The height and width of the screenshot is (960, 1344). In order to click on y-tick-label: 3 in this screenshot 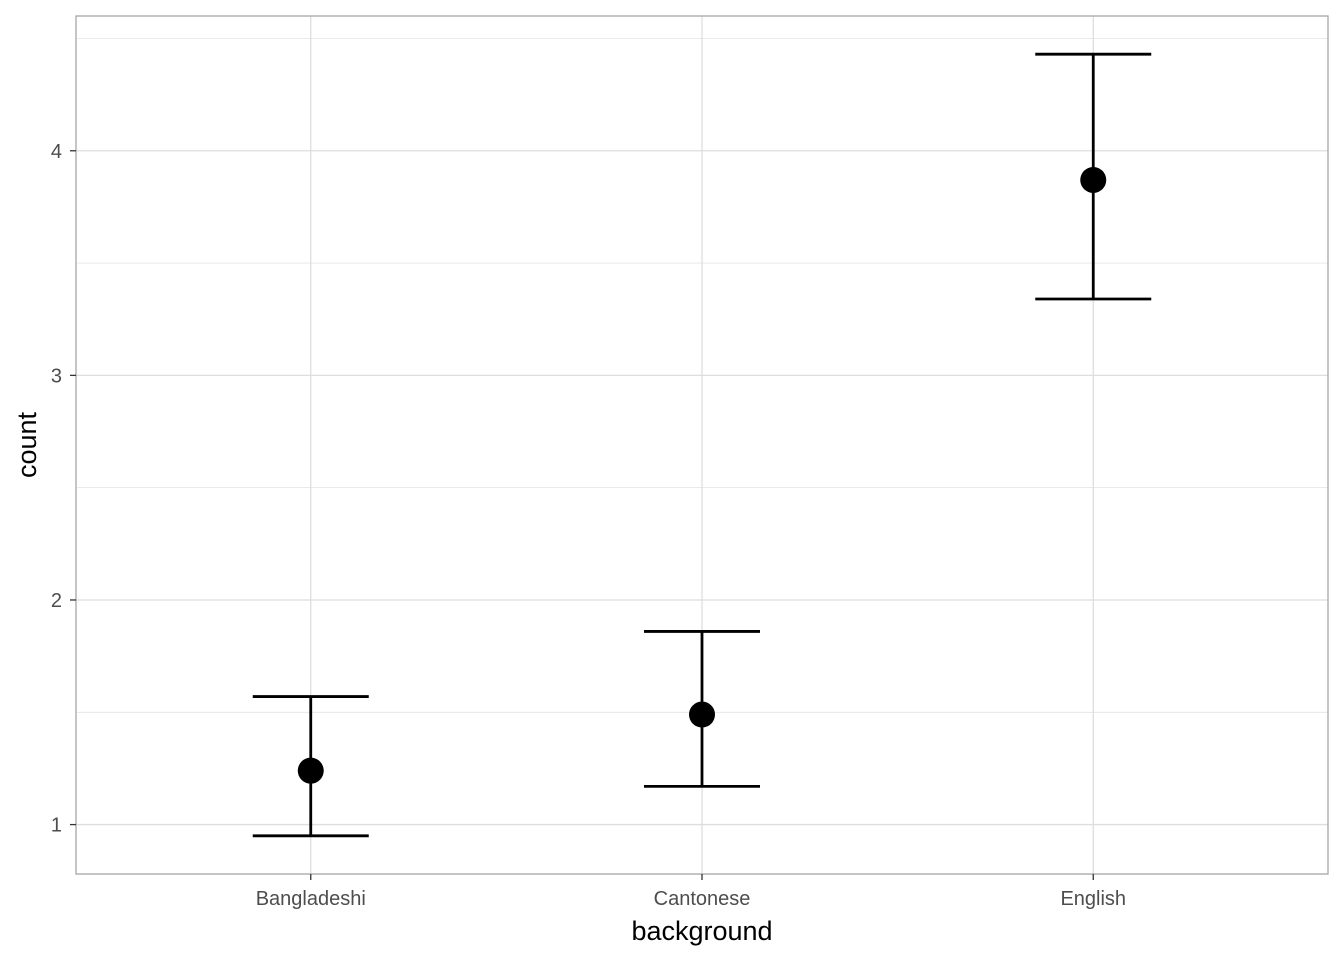, I will do `click(56, 376)`.